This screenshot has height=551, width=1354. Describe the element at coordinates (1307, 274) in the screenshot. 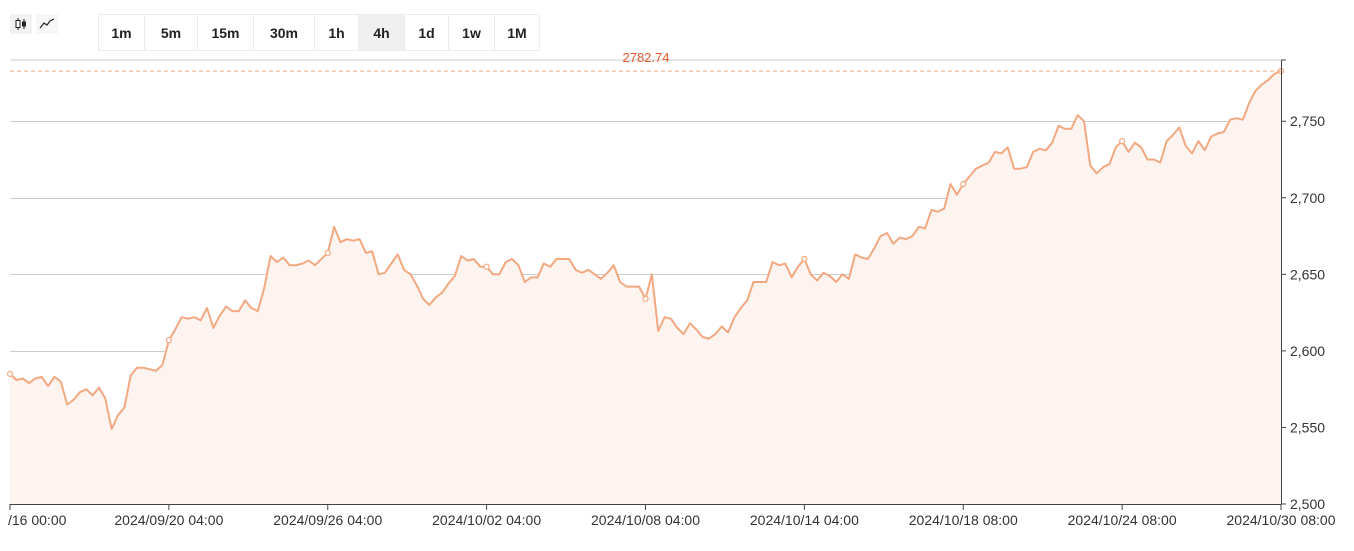

I see `y-tick-label: 2,650` at that location.